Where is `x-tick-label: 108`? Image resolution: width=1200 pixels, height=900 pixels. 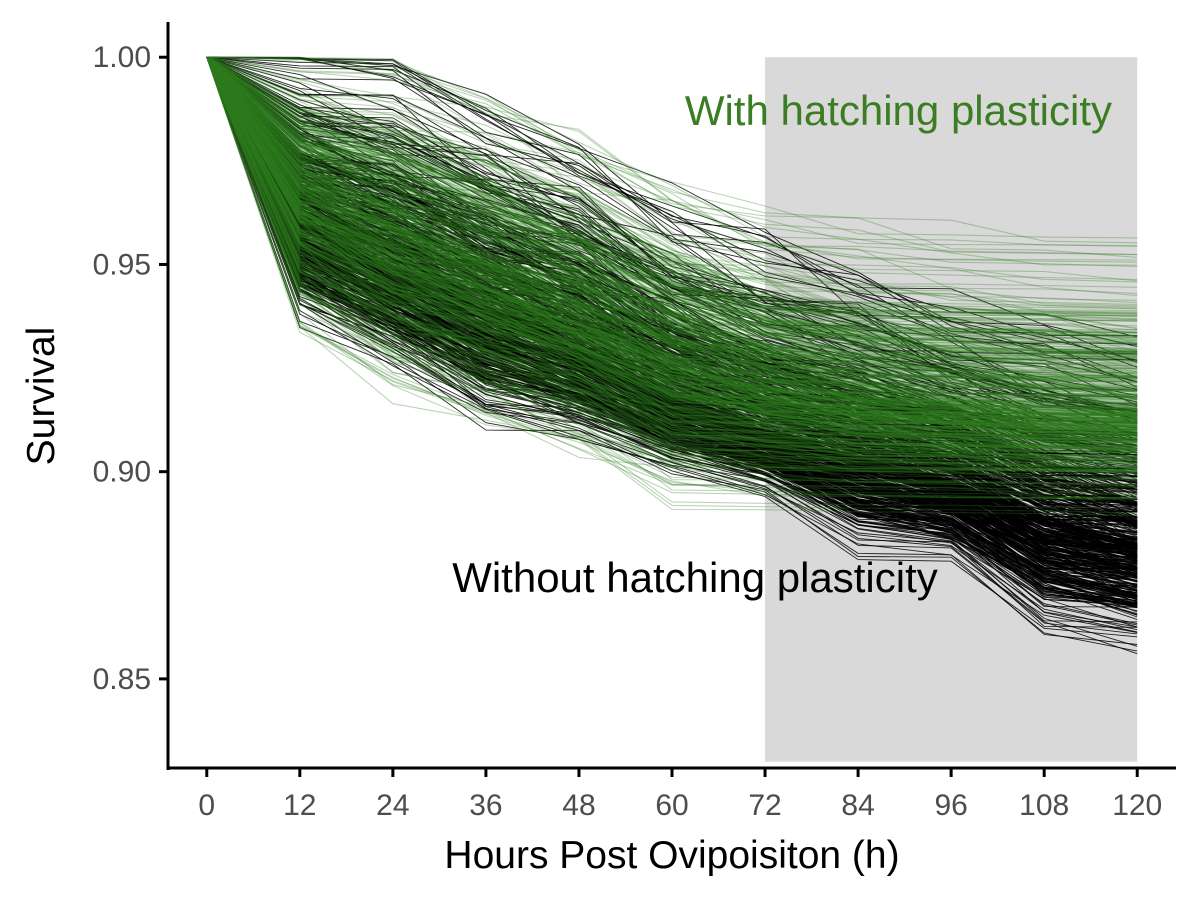
x-tick-label: 108 is located at coordinates (1044, 805).